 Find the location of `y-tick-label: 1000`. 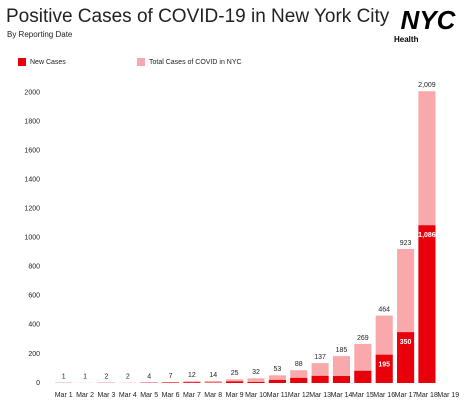

y-tick-label: 1000 is located at coordinates (32, 238).